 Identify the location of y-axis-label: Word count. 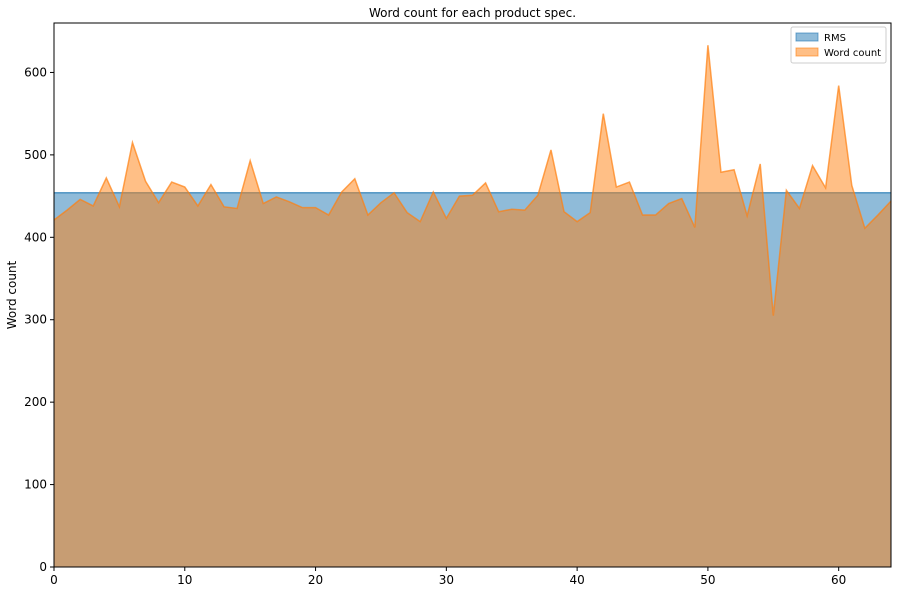
(12, 294).